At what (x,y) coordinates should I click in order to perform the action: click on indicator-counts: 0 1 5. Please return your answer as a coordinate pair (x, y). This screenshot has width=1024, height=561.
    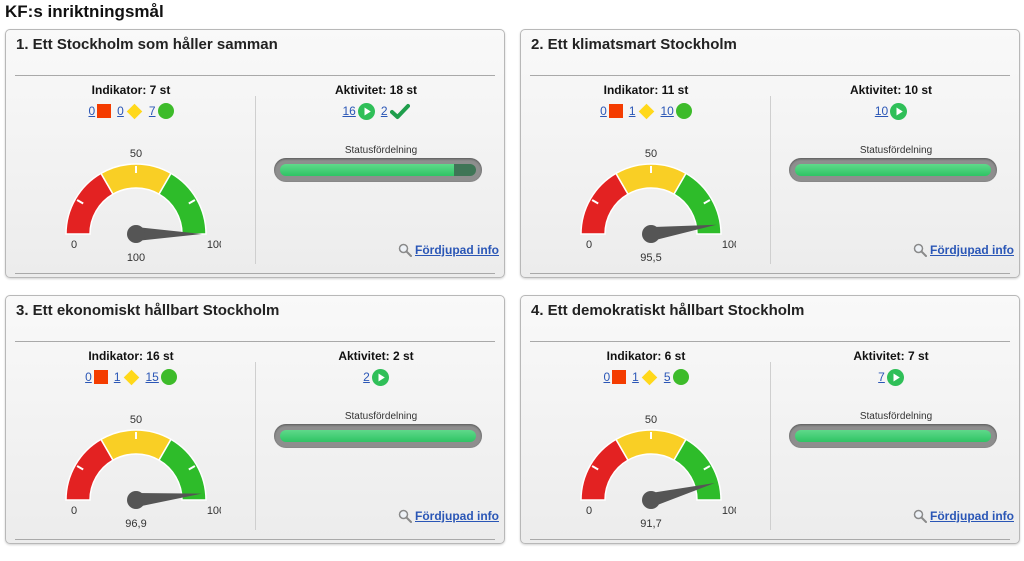
    Looking at the image, I should click on (646, 377).